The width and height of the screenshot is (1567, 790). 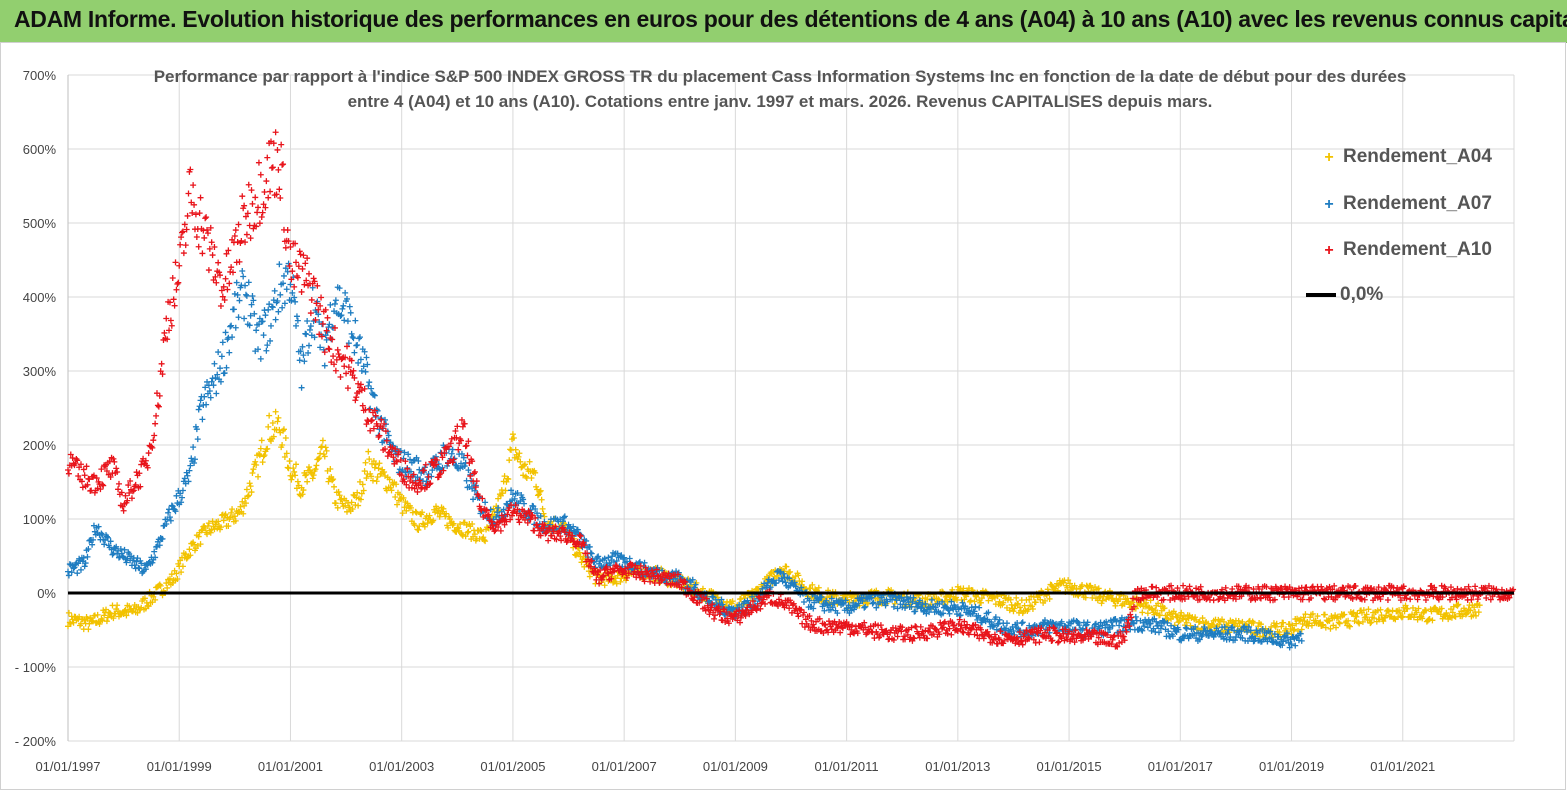 I want to click on legend-marker-zero, so click(x=1321, y=294).